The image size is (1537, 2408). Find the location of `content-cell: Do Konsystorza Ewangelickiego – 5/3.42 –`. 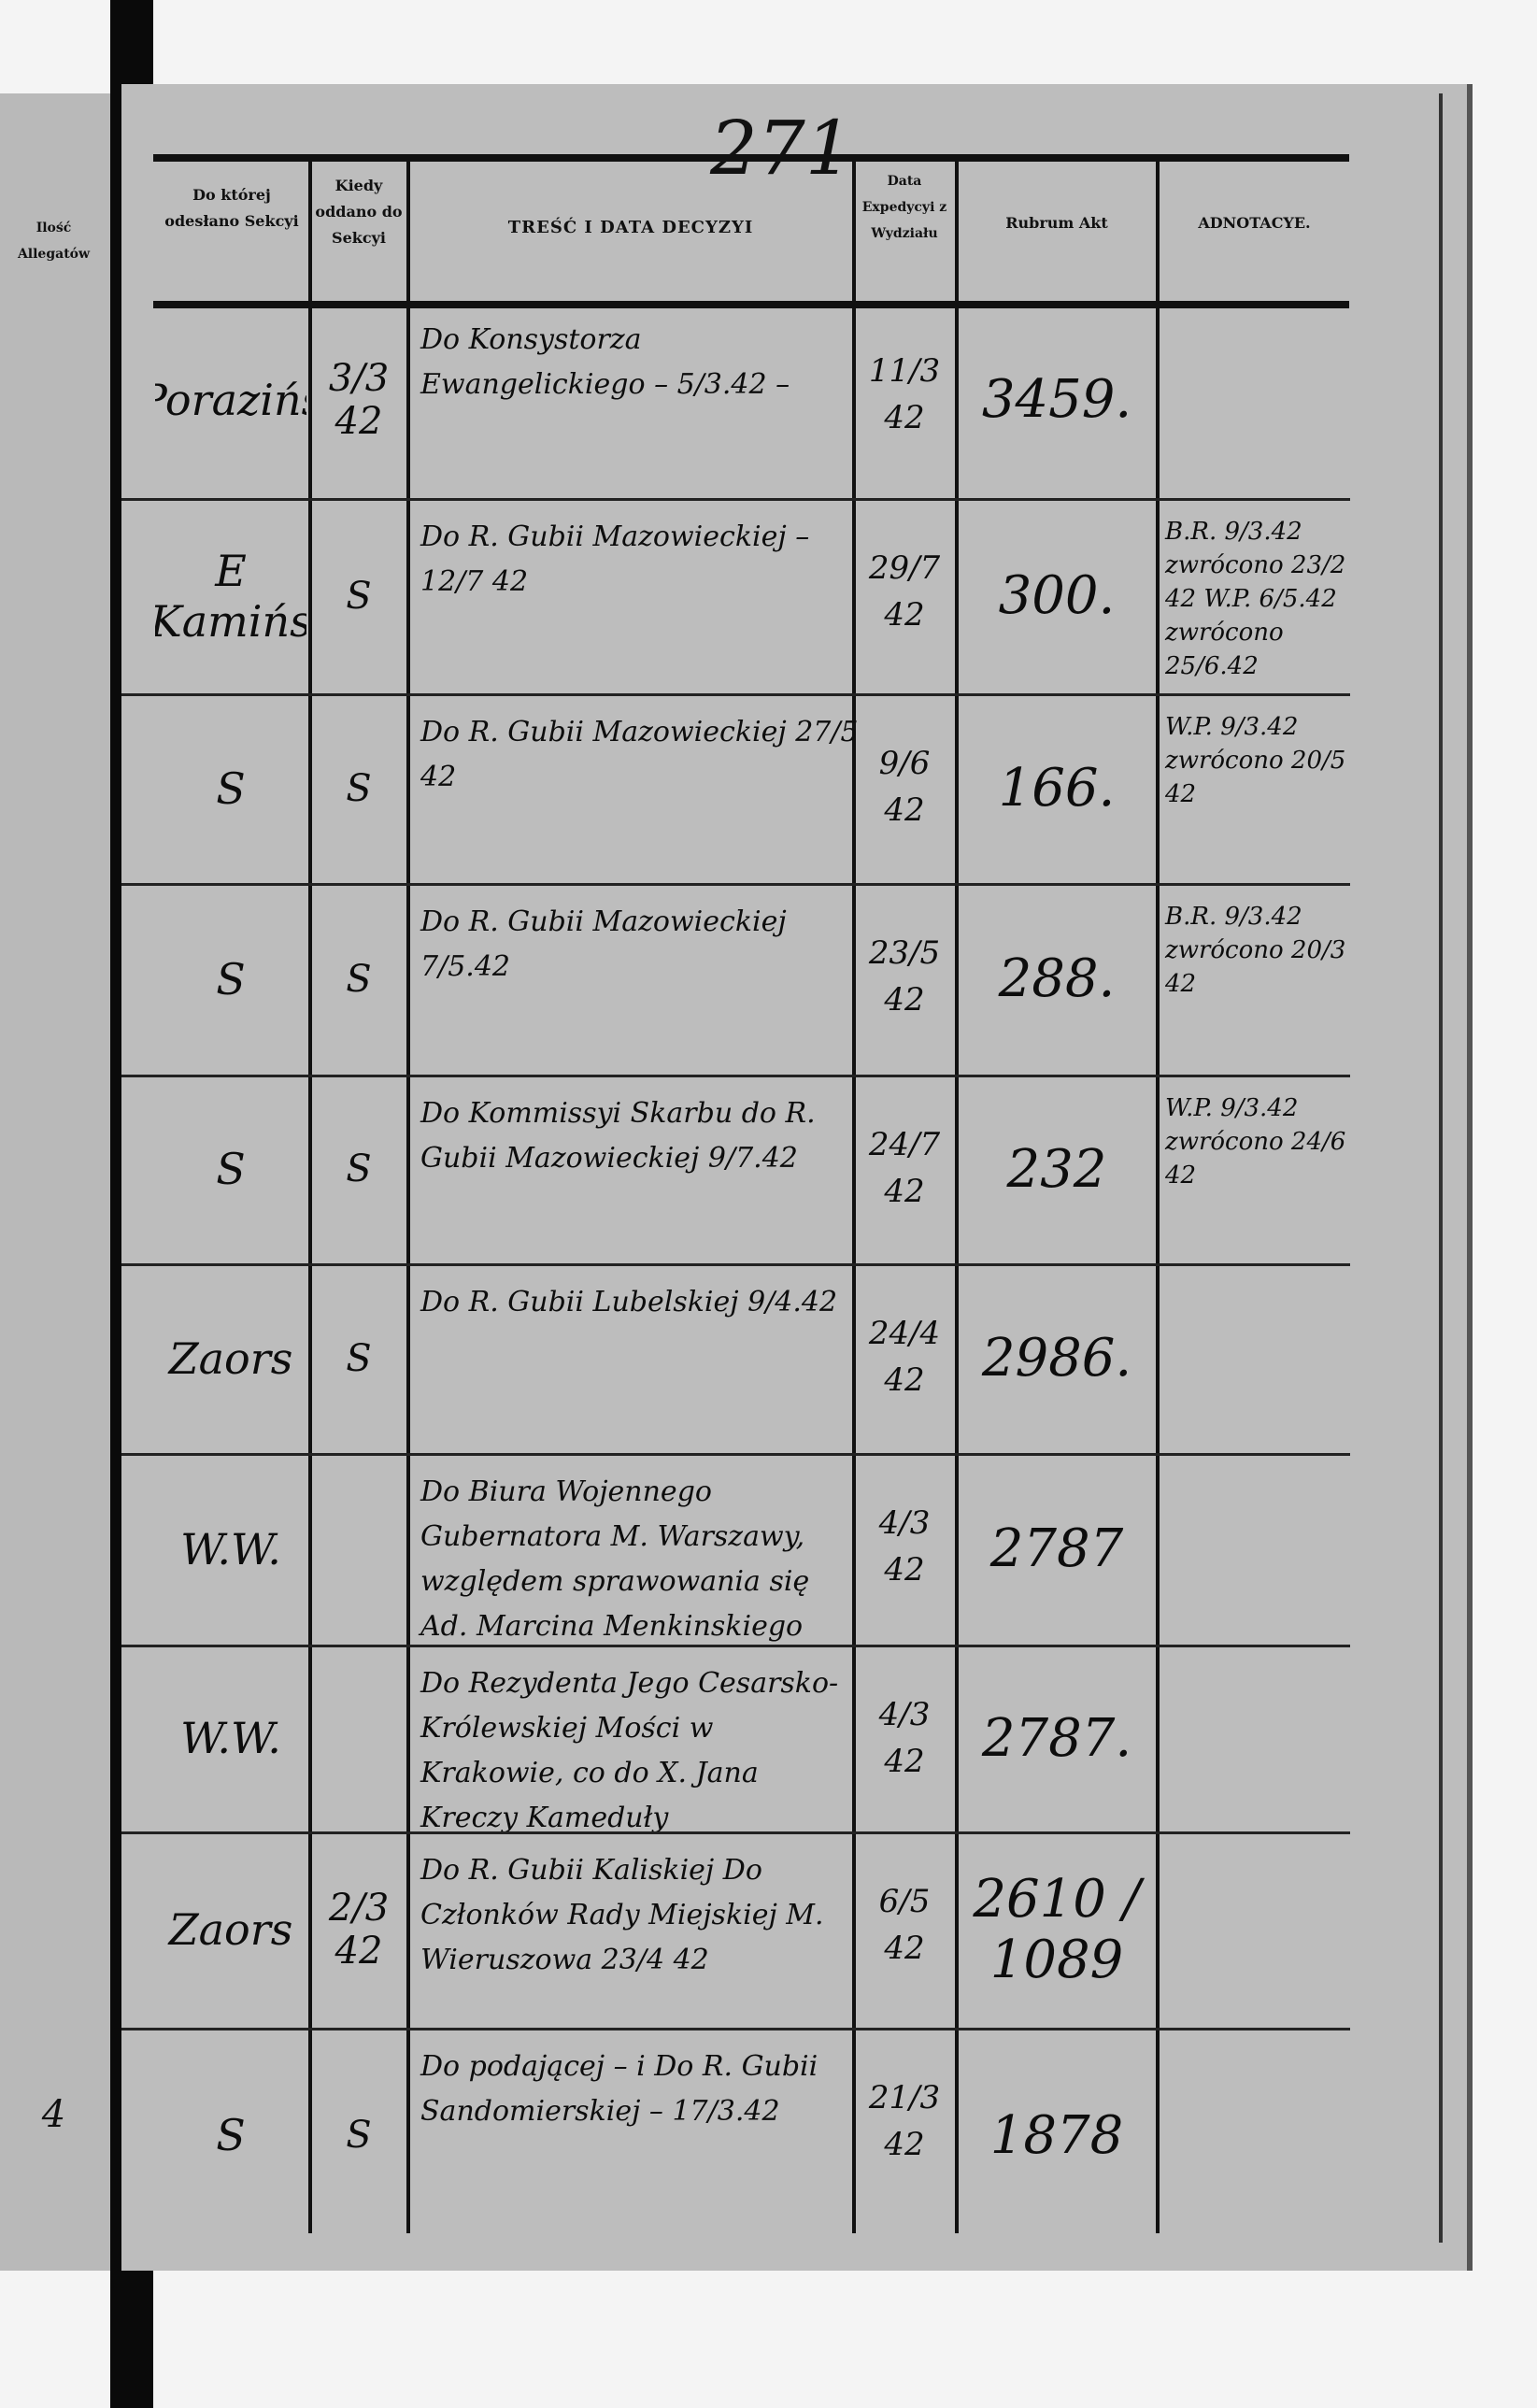

content-cell: Do Konsystorza Ewangelickiego – 5/3.42 – is located at coordinates (605, 362).